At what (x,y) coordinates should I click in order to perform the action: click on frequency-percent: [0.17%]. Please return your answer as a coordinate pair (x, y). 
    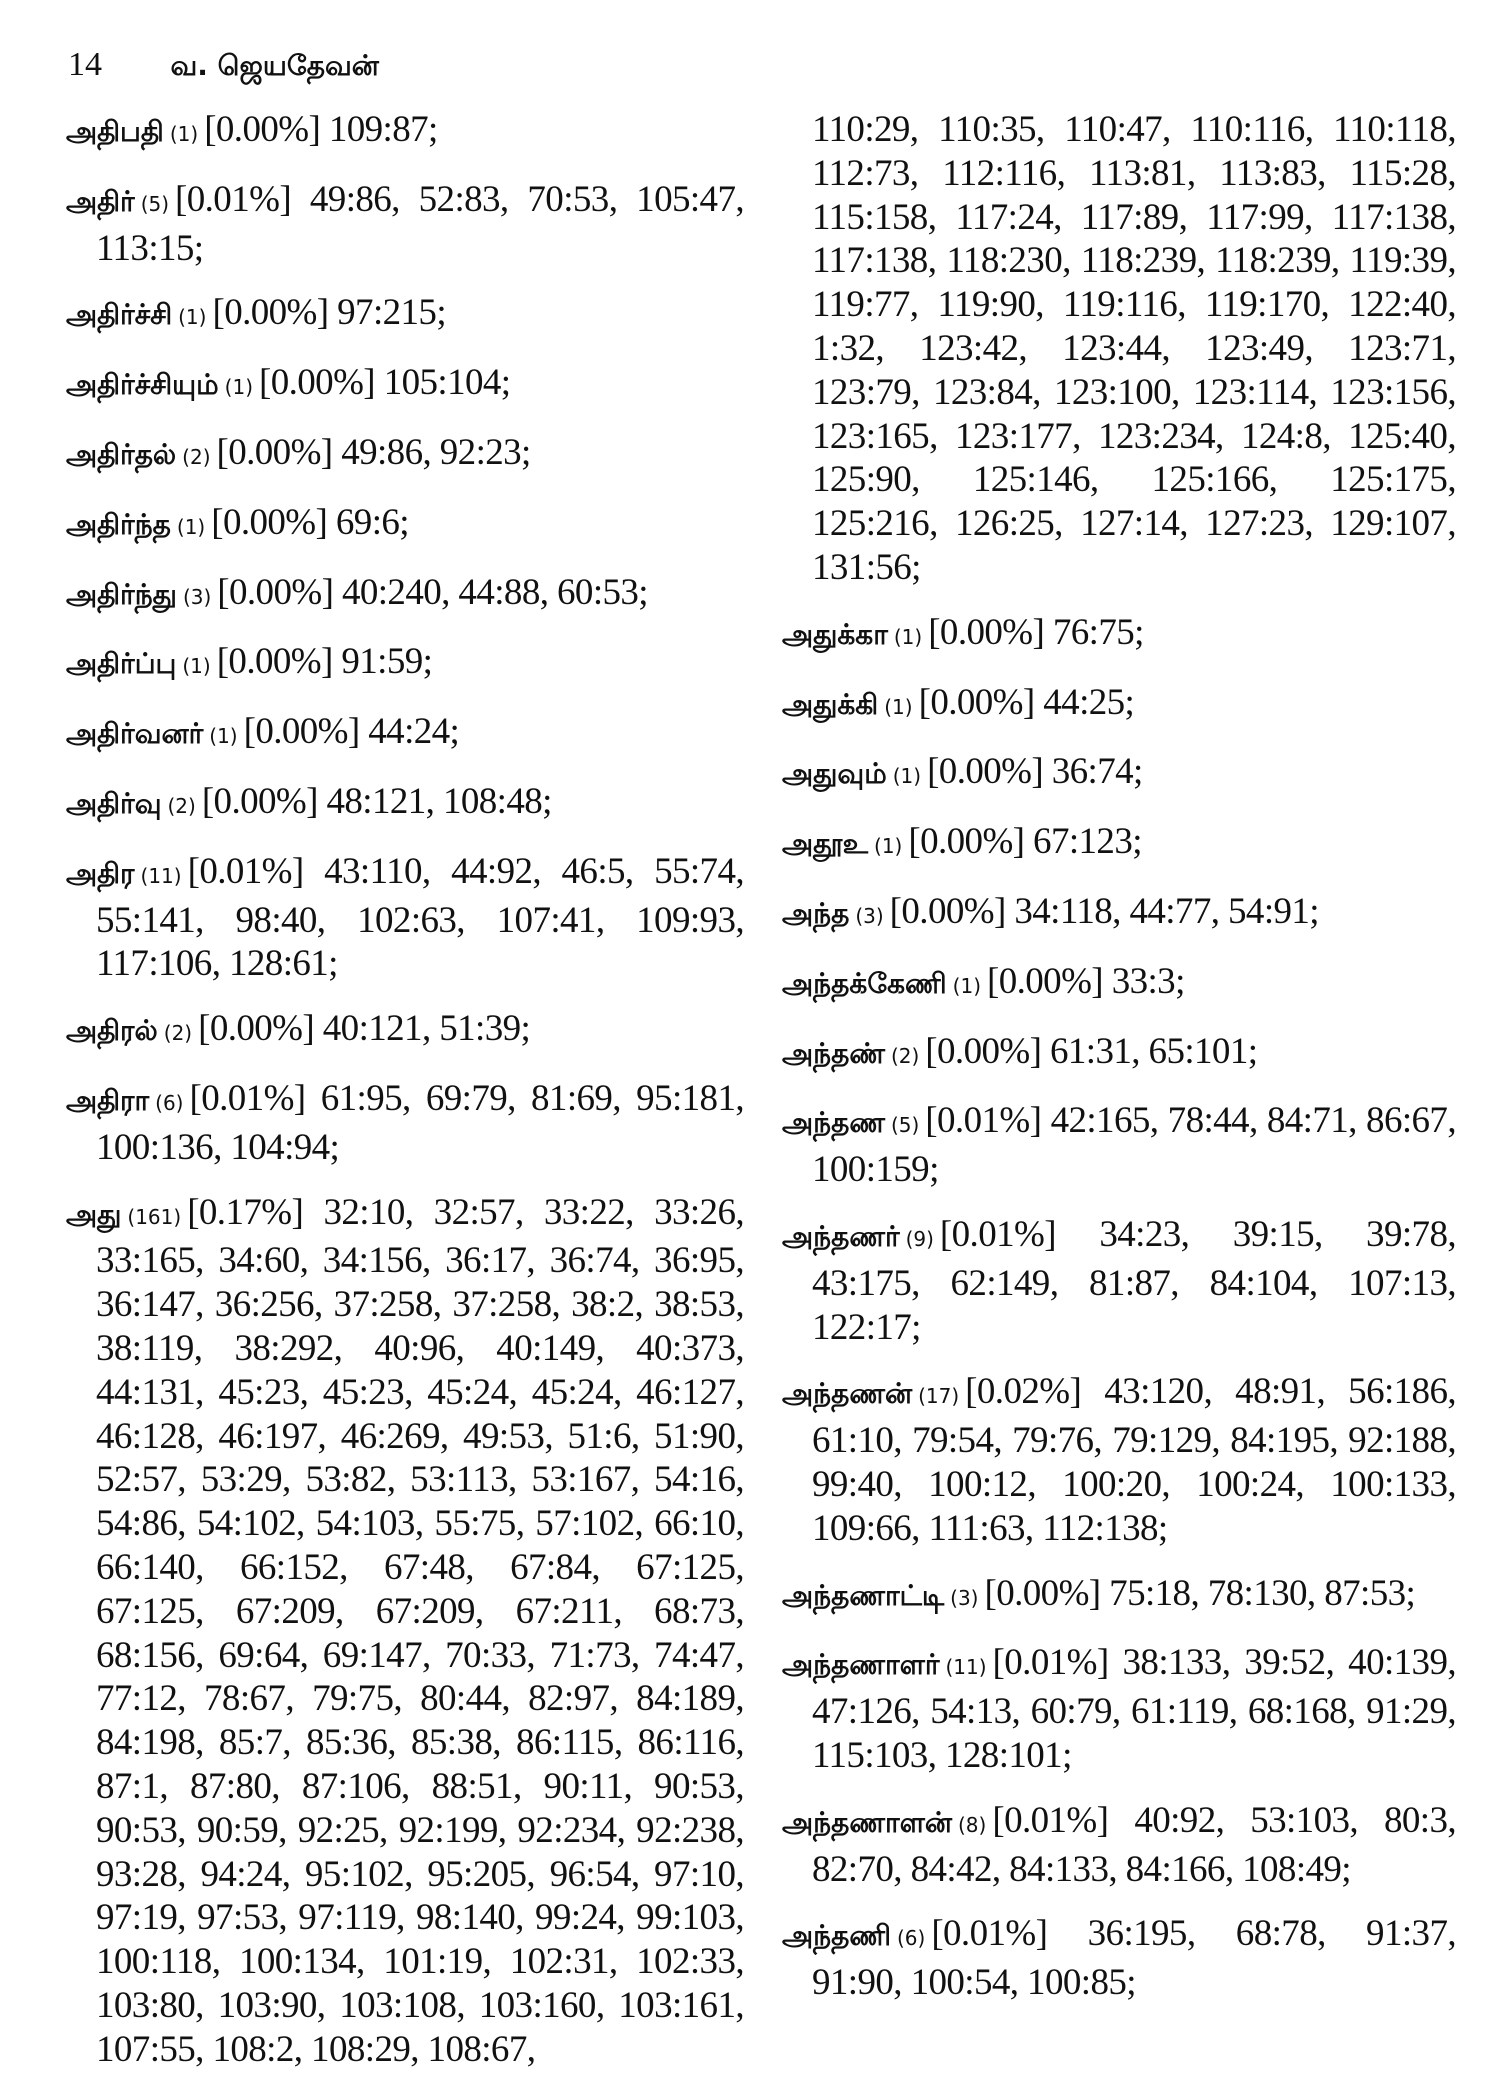
    Looking at the image, I should click on (245, 1212).